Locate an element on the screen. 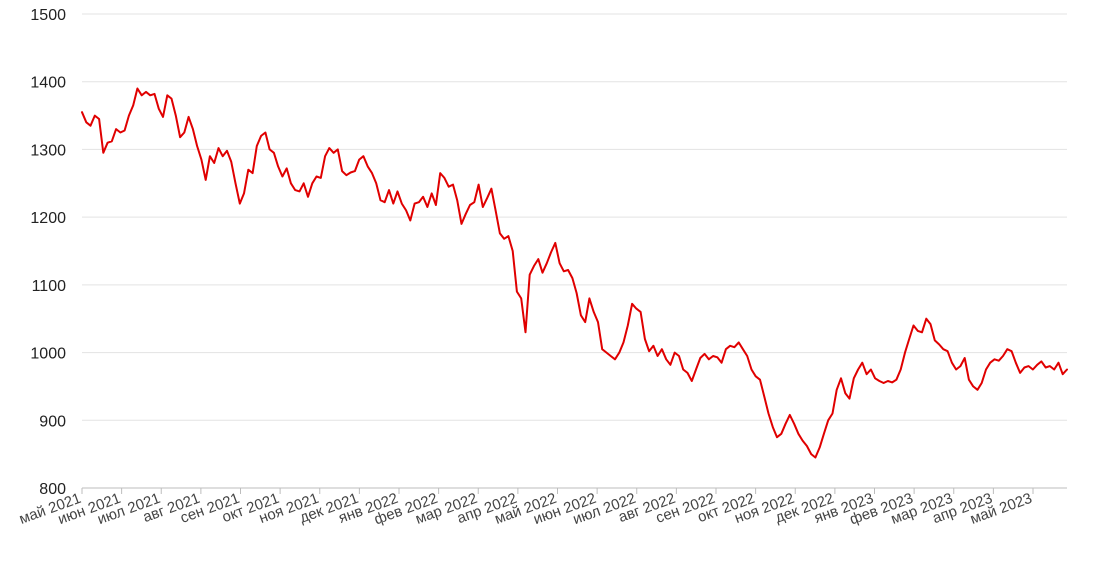 Image resolution: width=1100 pixels, height=566 pixels. y-tick-label: 1500 is located at coordinates (48, 15).